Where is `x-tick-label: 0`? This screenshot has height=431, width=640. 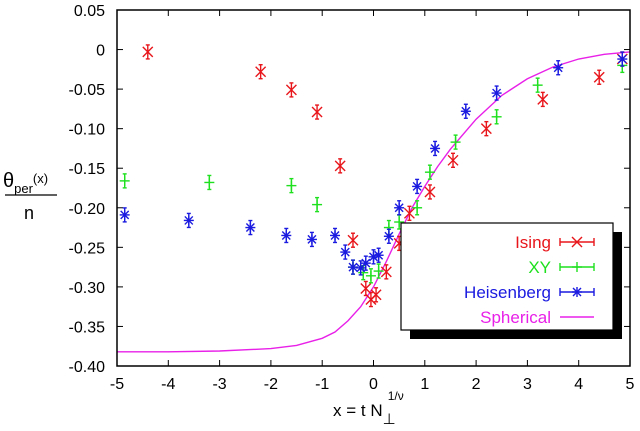
x-tick-label: 0 is located at coordinates (373, 384).